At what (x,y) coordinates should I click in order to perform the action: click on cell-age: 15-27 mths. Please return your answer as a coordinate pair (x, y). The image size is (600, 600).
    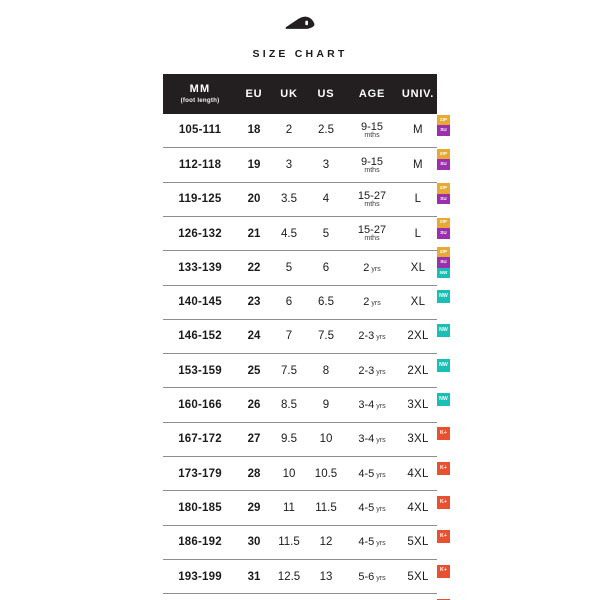
    Looking at the image, I should click on (372, 234).